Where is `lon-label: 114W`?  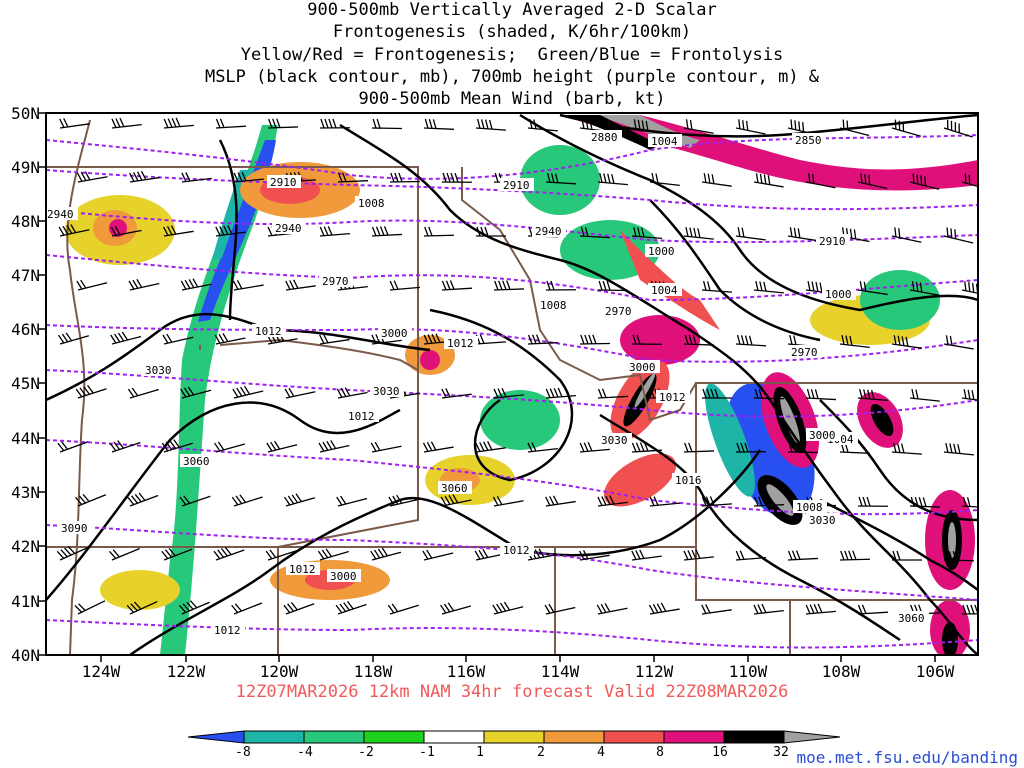
lon-label: 114W is located at coordinates (560, 671).